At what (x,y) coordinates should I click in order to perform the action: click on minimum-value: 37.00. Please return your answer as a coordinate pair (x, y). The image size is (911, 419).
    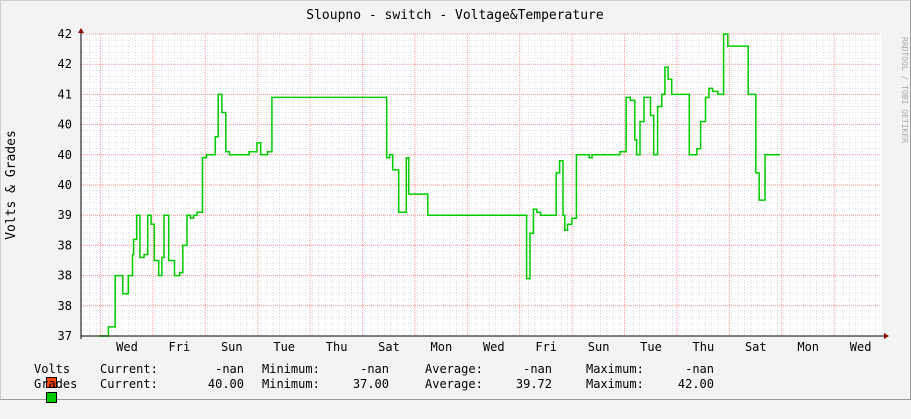
    Looking at the image, I should click on (370, 384).